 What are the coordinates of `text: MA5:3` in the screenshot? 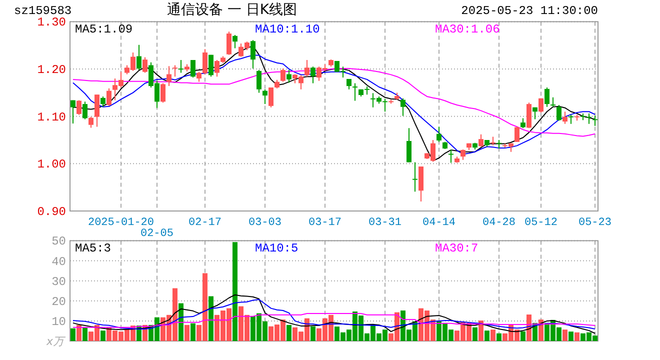 It's located at (93, 249).